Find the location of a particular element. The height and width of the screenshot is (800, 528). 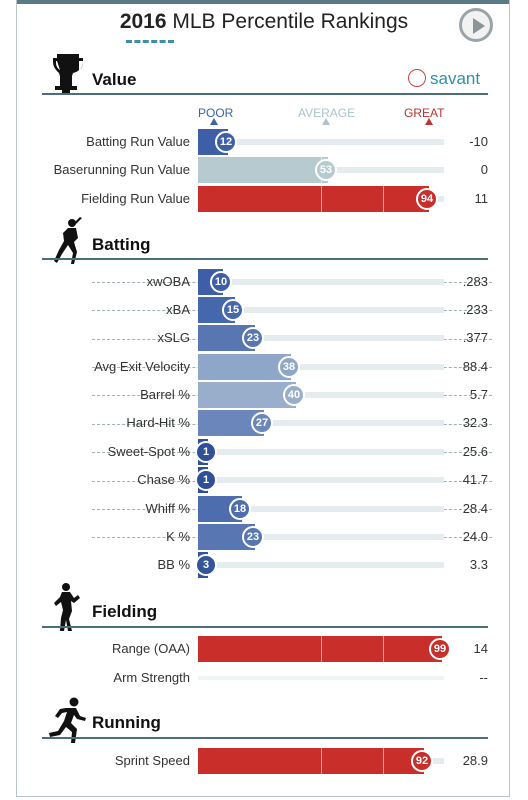

metric-row-whiff: Whiff % 18 28.4 is located at coordinates (264, 509).